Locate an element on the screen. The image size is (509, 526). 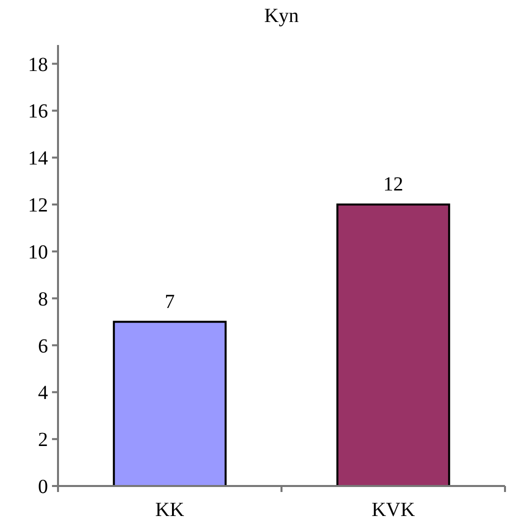
y-tick-label: 18 is located at coordinates (38, 65).